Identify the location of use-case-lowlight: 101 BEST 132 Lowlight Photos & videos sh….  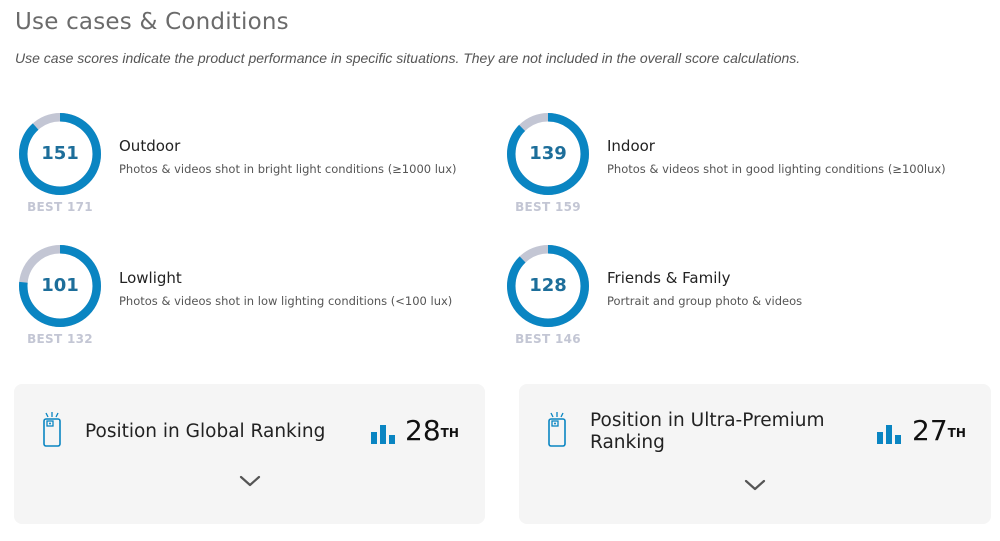
(252, 300).